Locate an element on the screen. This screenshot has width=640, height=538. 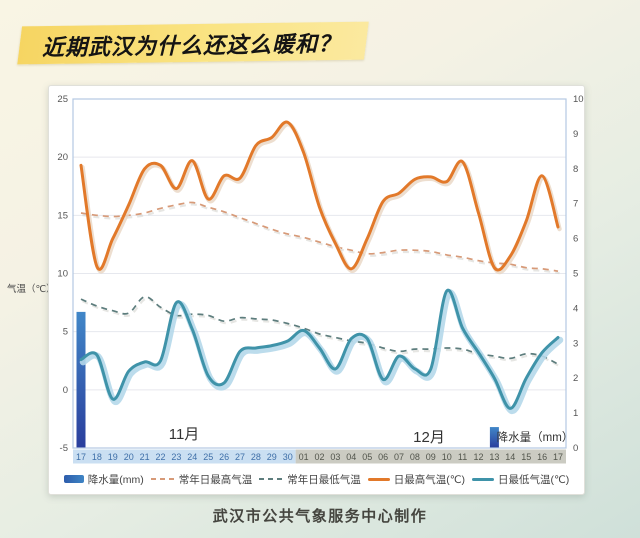
svg-text: 23 is located at coordinates (176, 457).